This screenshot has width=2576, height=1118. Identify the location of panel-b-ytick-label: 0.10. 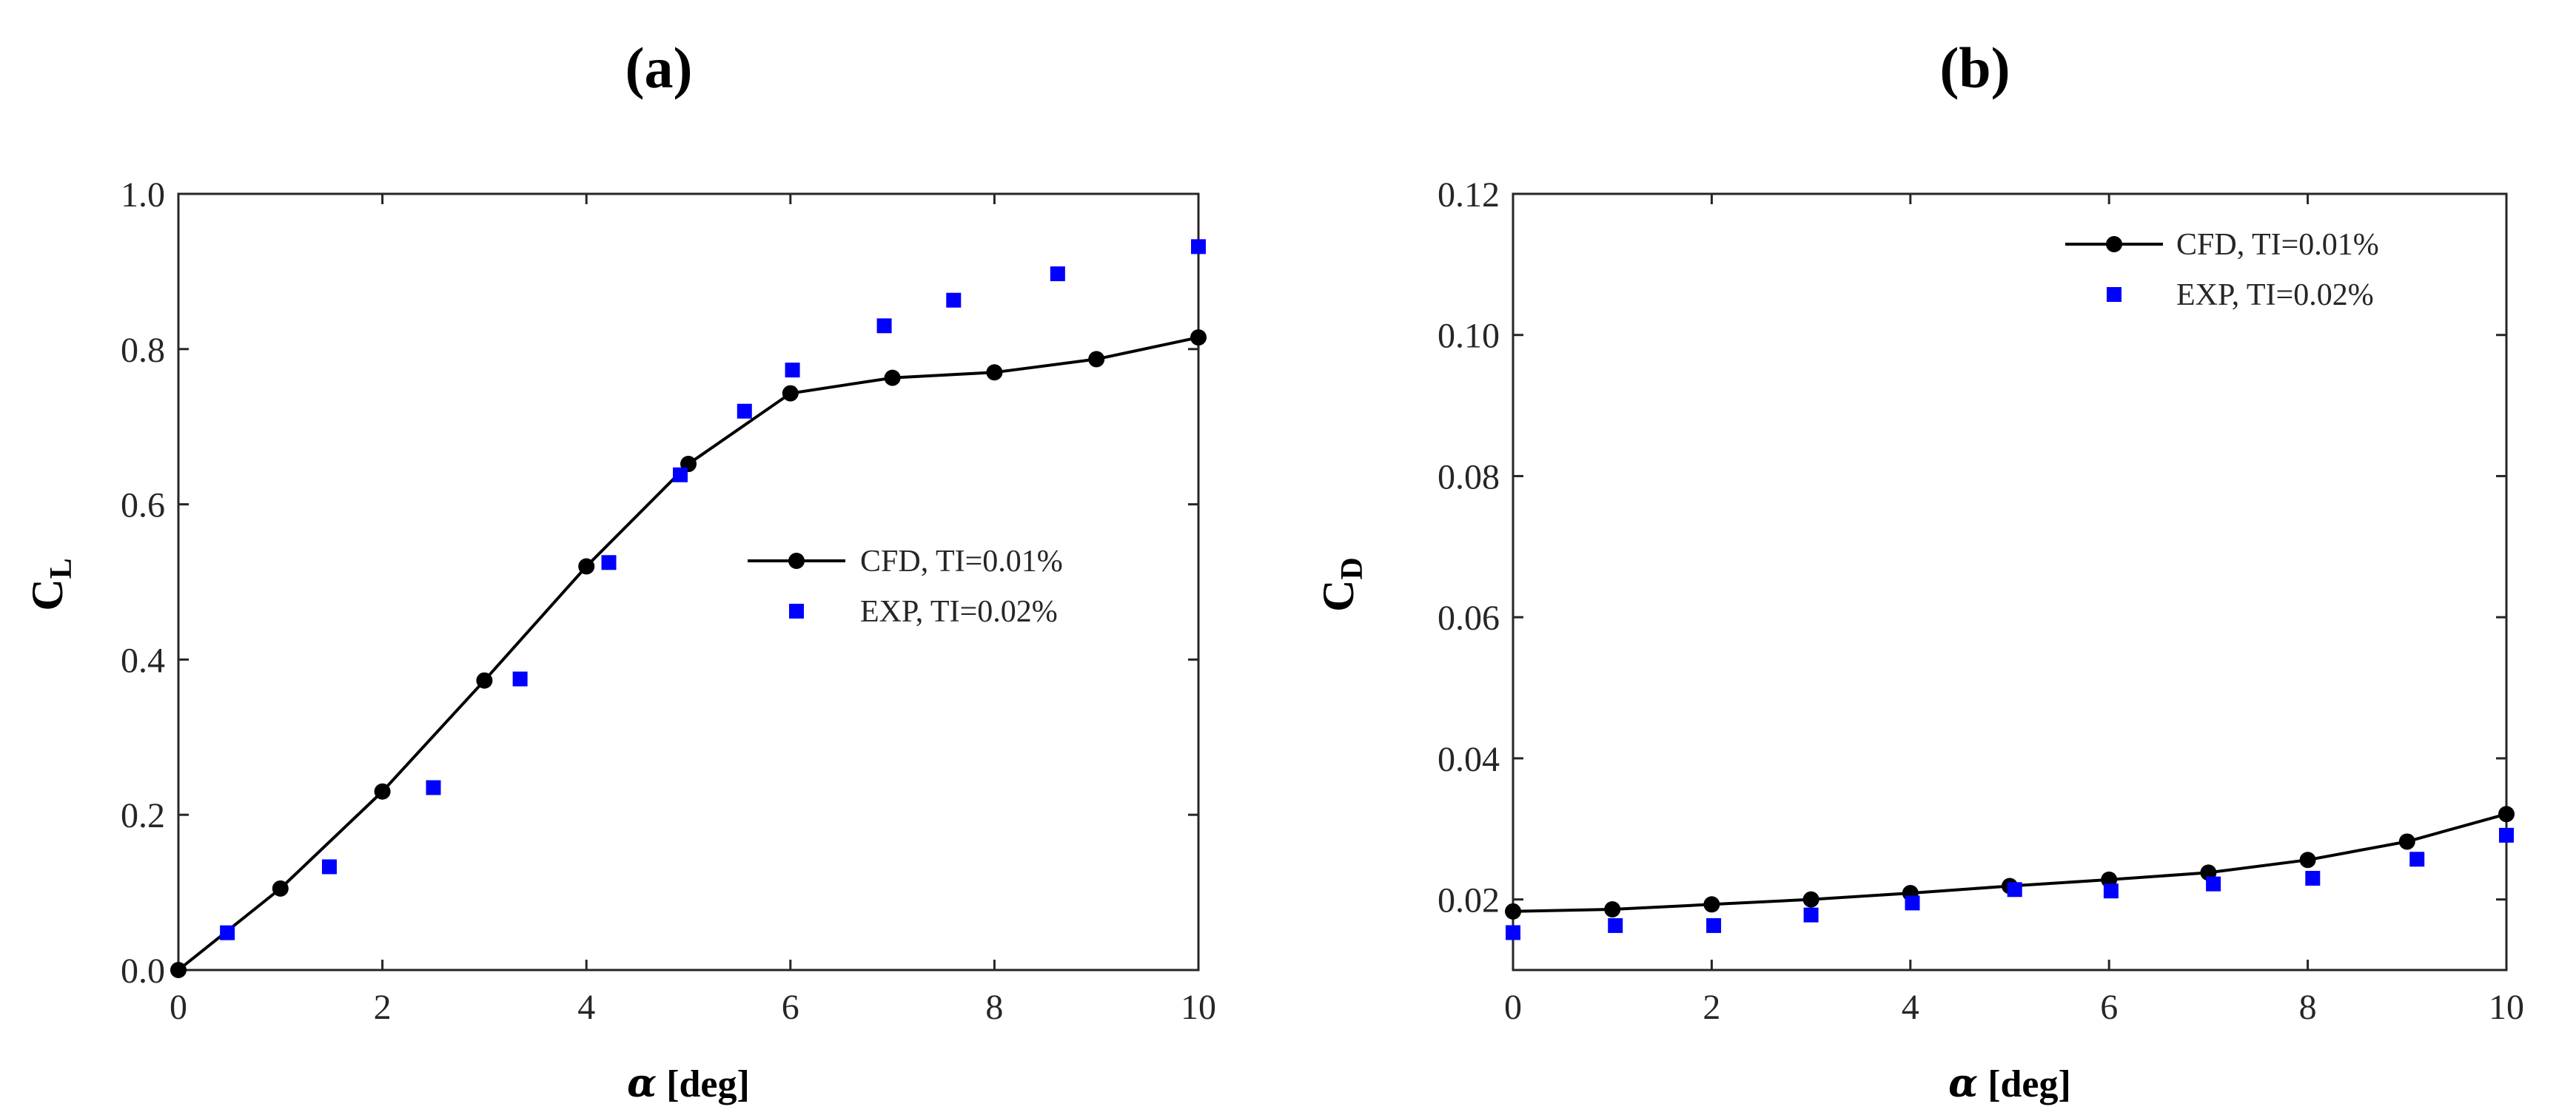
(1469, 336).